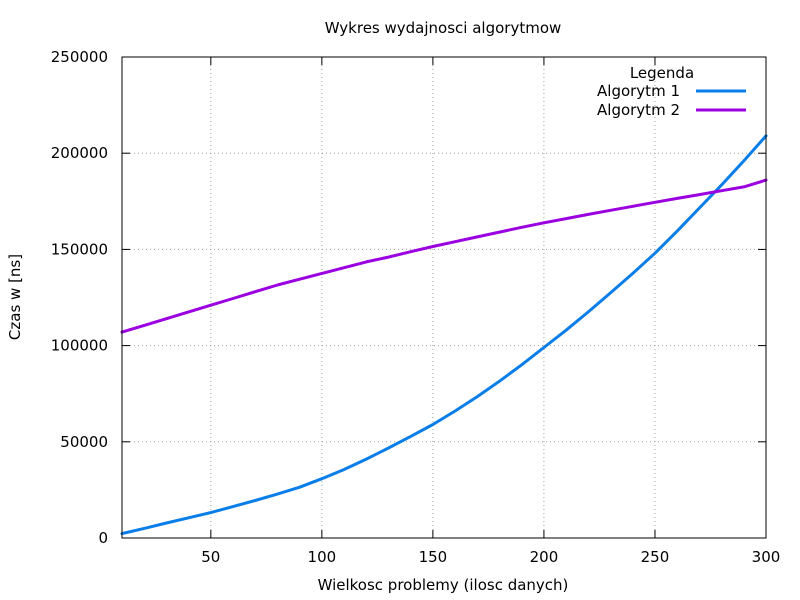 The image size is (800, 600). Describe the element at coordinates (15, 297) in the screenshot. I see `y-axis-label: Czas w [ns]` at that location.